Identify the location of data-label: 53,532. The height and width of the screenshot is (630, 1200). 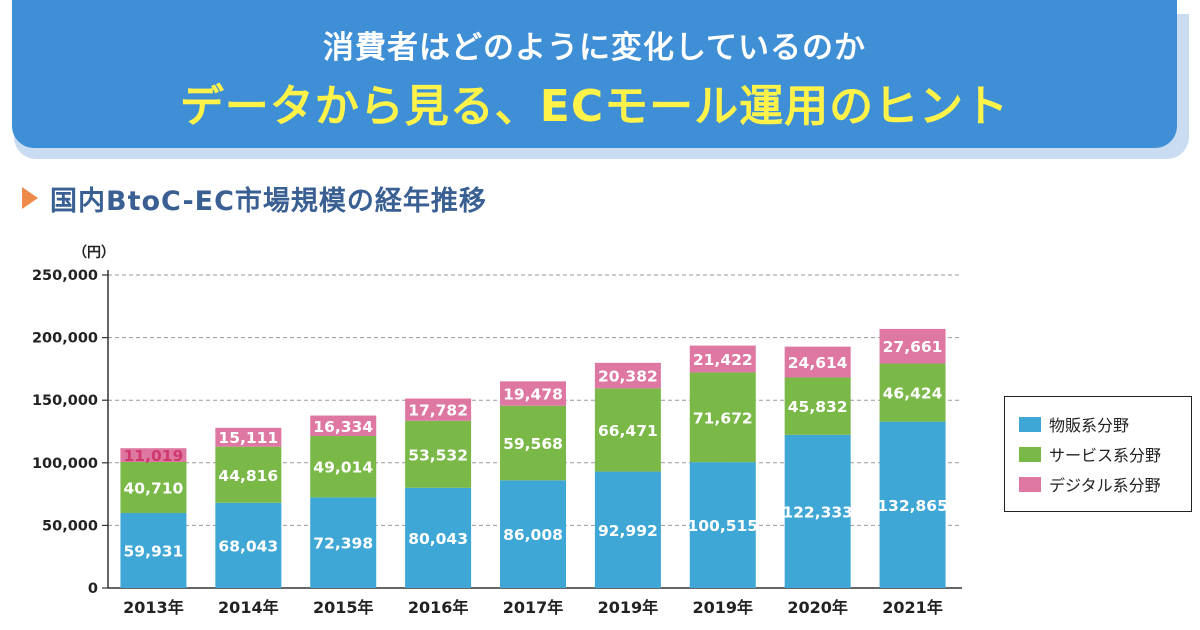
(438, 455).